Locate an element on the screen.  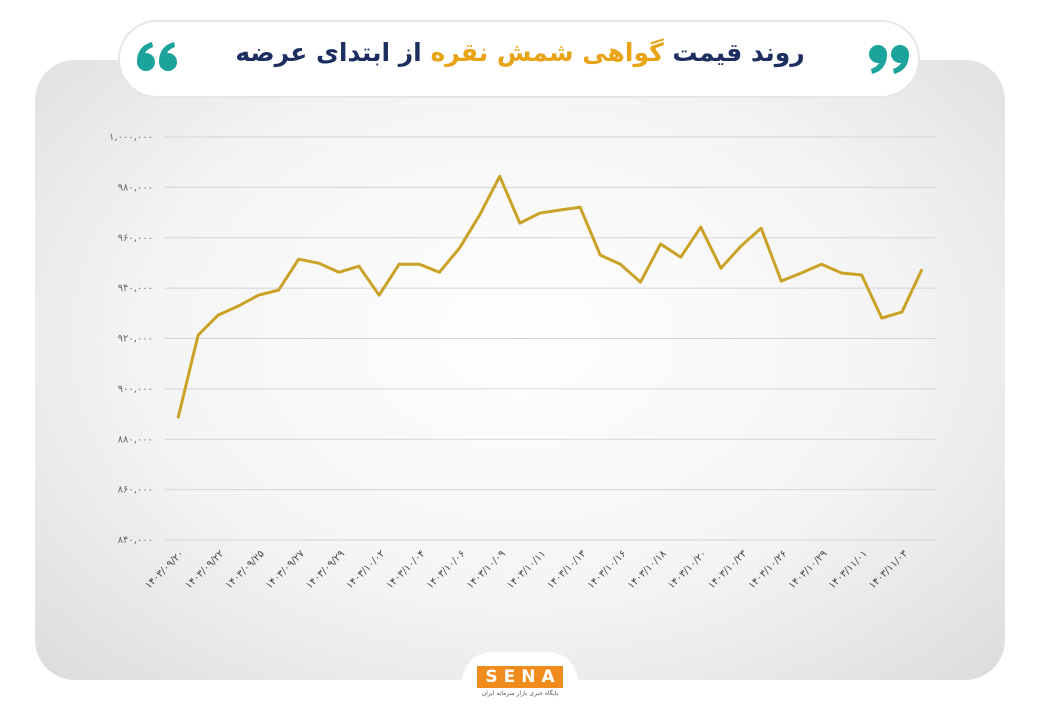
x-tick-label: ۱۴۰۳/۱۰/۲۰ is located at coordinates (687, 569).